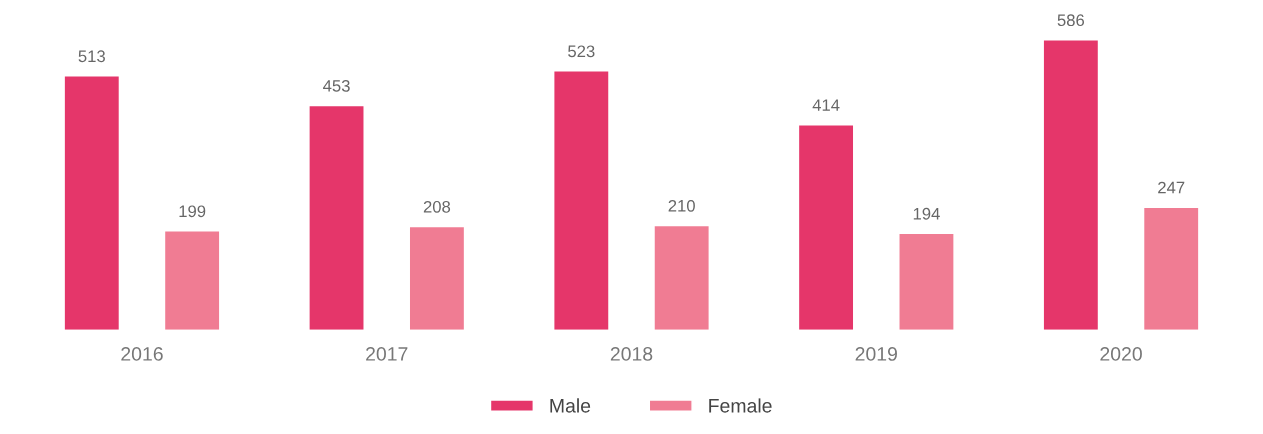 Image resolution: width=1263 pixels, height=434 pixels. I want to click on data-label: 586, so click(1071, 20).